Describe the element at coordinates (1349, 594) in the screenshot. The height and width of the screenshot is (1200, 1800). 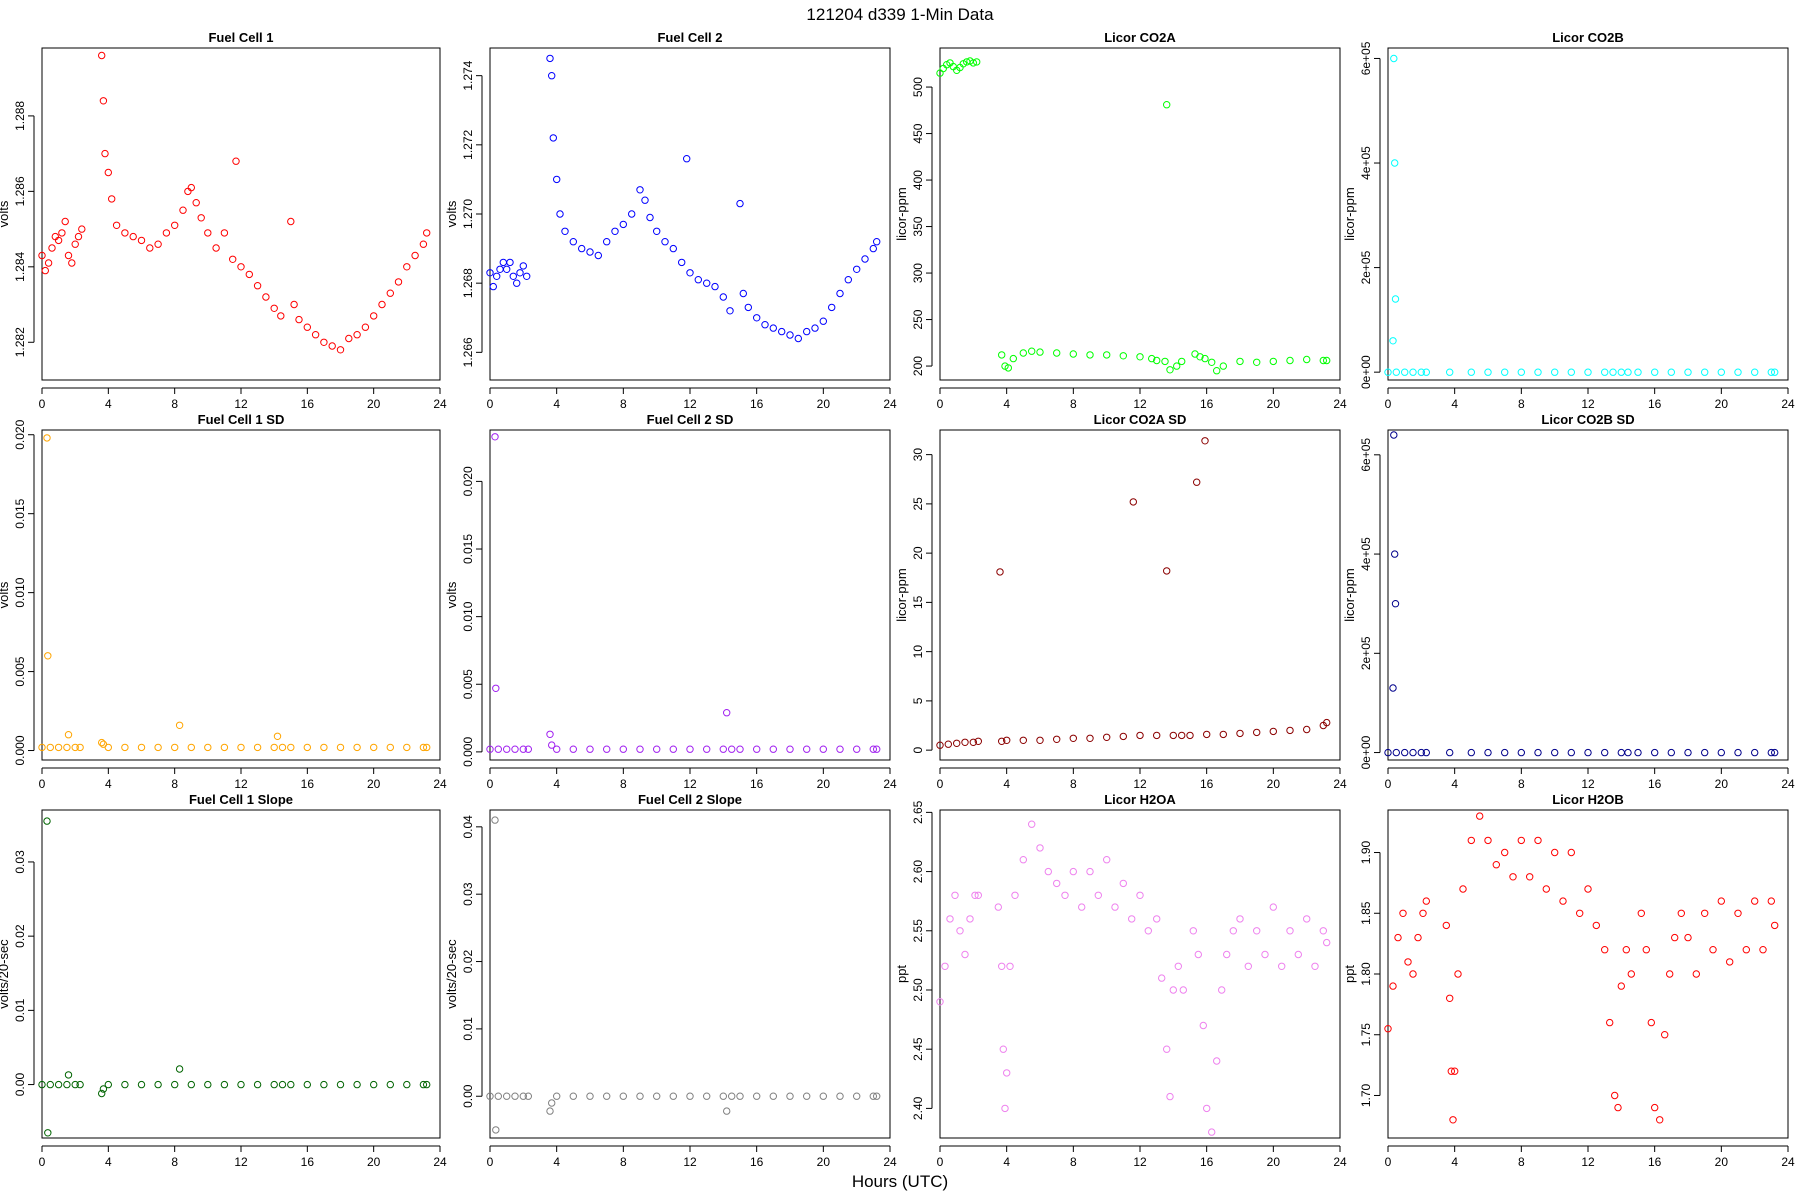
I see `y-axis-label: licor-ppm` at that location.